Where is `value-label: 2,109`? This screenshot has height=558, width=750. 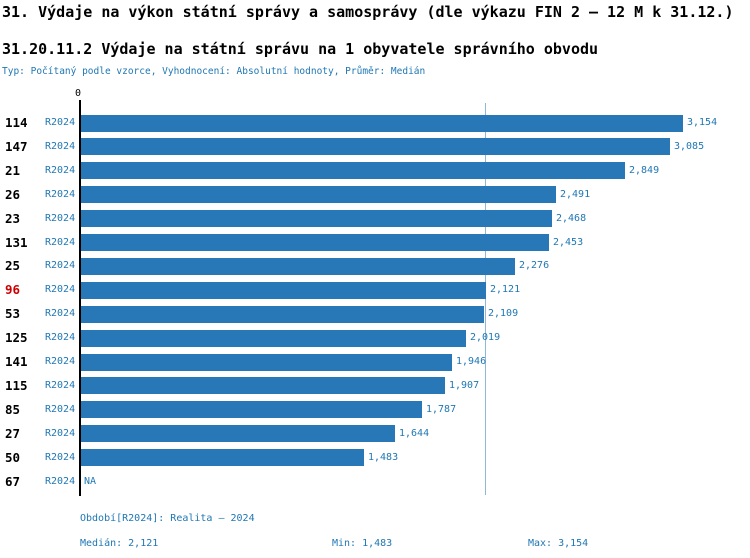
value-label: 2,109 is located at coordinates (503, 314).